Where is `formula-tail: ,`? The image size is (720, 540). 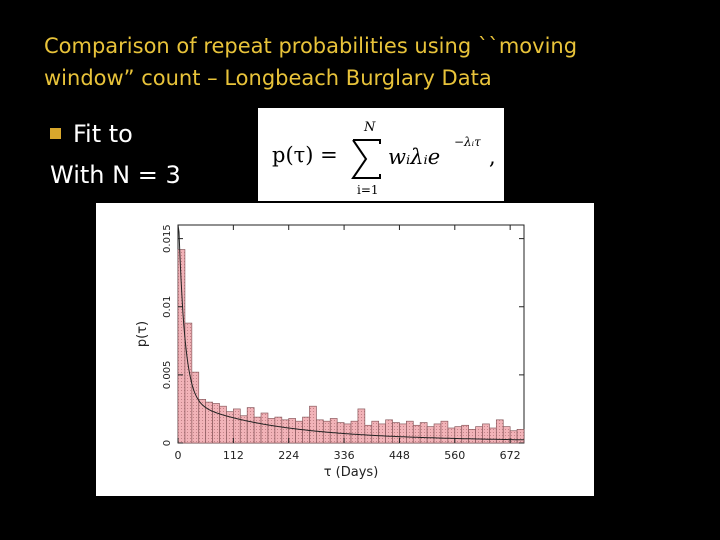 formula-tail: , is located at coordinates (492, 157).